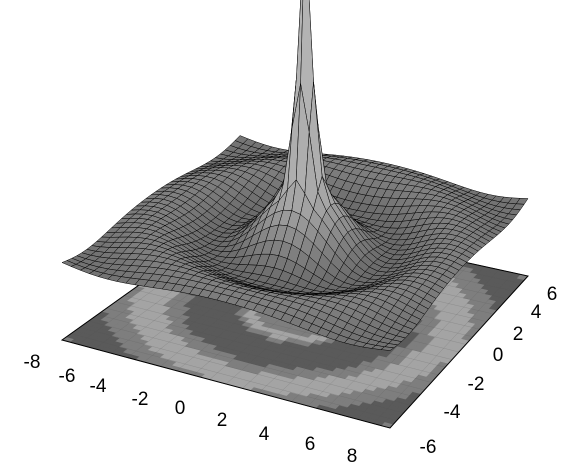 Image resolution: width=574 pixels, height=471 pixels. What do you see at coordinates (32, 362) in the screenshot?
I see `x-tick-label: -8` at bounding box center [32, 362].